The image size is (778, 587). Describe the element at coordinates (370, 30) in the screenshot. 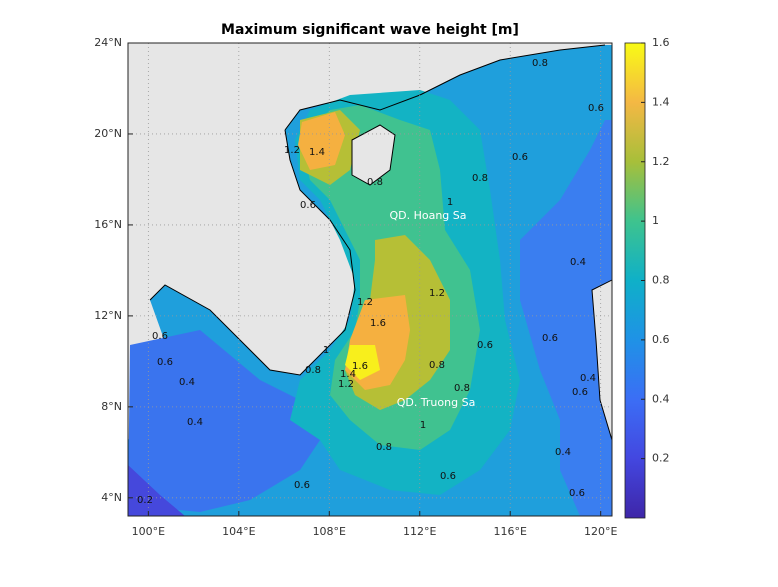

I see `title: Maximum significant wave height [m]` at that location.